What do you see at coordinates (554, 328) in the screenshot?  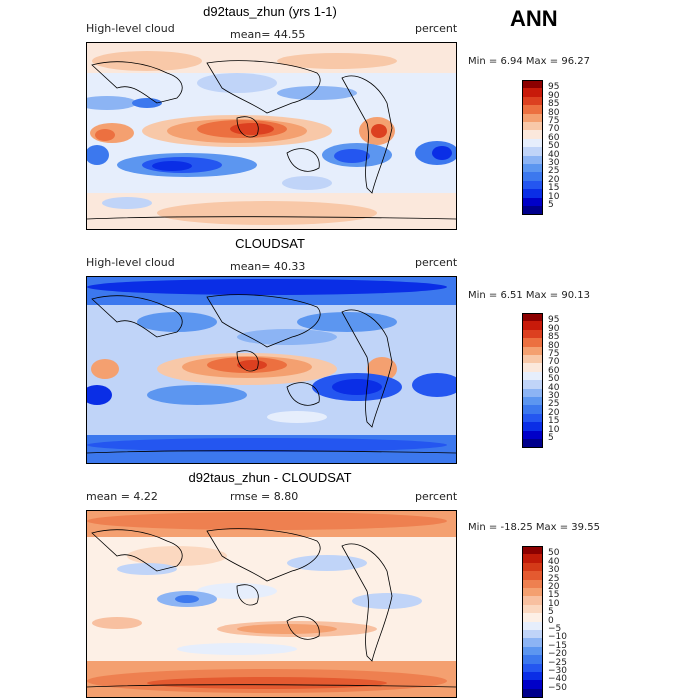 I see `colorbar-tick-label: 90` at bounding box center [554, 328].